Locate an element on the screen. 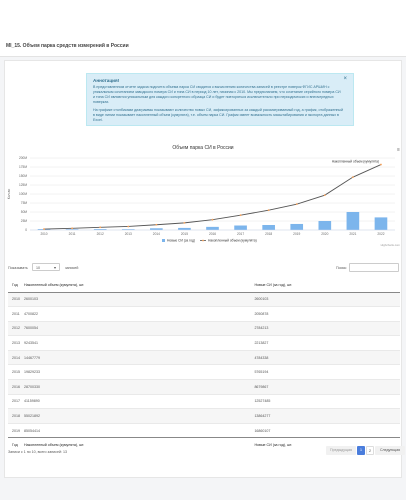 The width and height of the screenshot is (406, 500). search-label: Поиск: is located at coordinates (341, 268).